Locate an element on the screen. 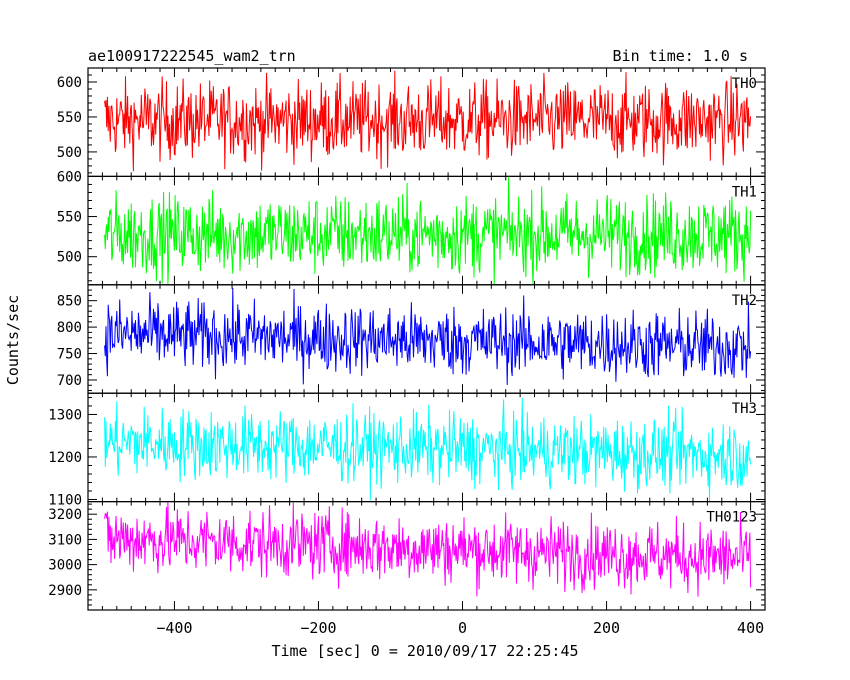 The width and height of the screenshot is (850, 680). y-tick-label: 800 is located at coordinates (69, 328).